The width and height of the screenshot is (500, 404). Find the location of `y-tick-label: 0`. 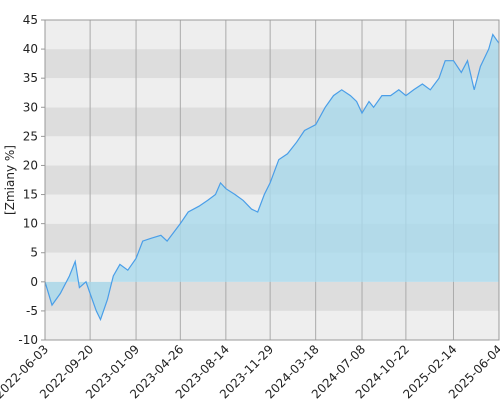

y-tick-label: 0 is located at coordinates (34, 282).